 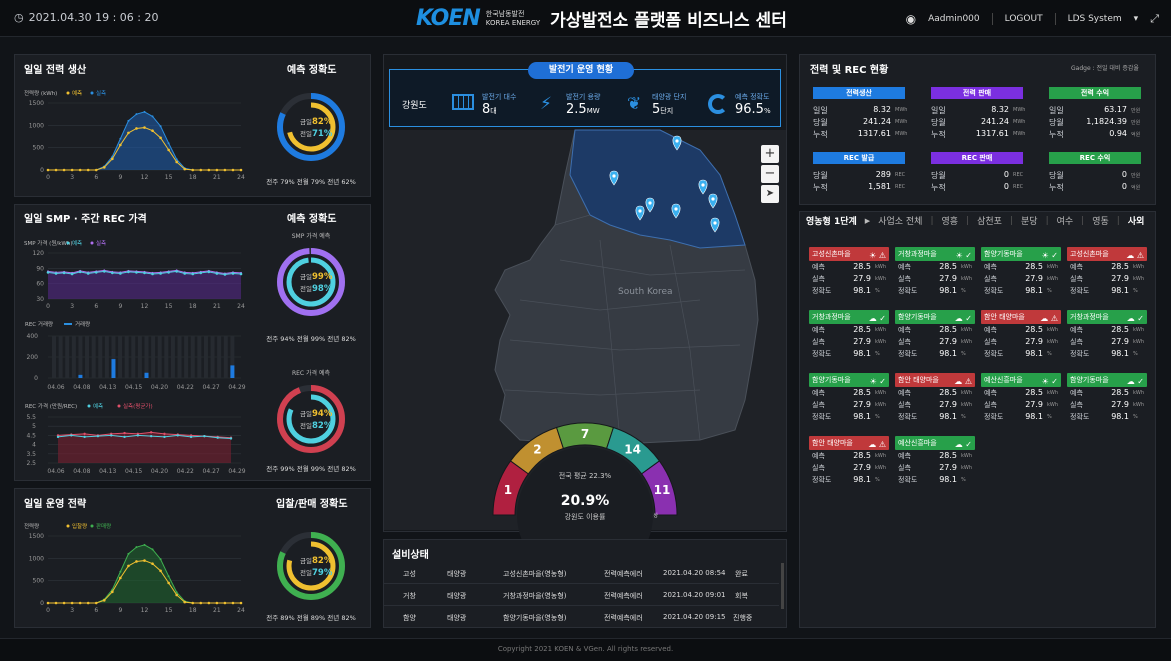 What do you see at coordinates (513, 18) in the screenshot?
I see `logo-sub: 한국남동발전 KOREA ENERGY` at bounding box center [513, 18].